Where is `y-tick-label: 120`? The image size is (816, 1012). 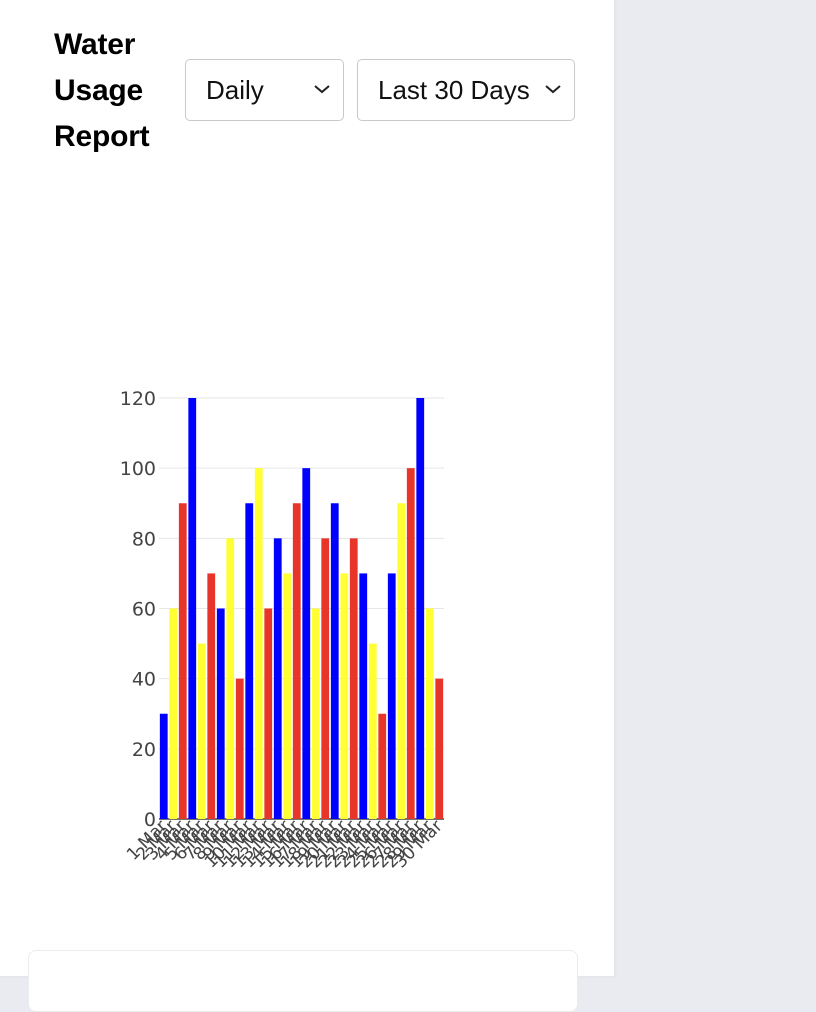
y-tick-label: 120 is located at coordinates (138, 399).